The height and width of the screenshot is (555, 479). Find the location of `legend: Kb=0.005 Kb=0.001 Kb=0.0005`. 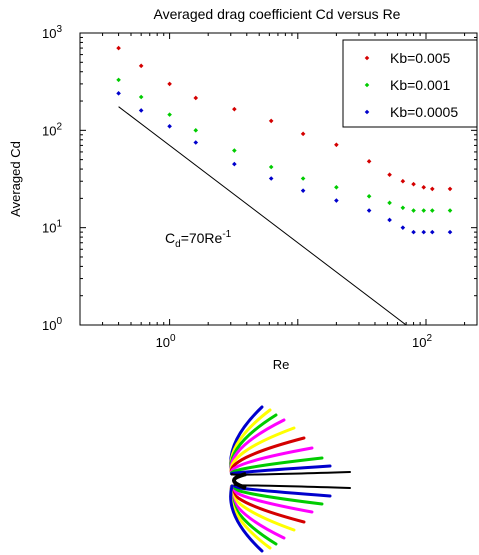

legend: Kb=0.005 Kb=0.001 Kb=0.0005 is located at coordinates (410, 83).